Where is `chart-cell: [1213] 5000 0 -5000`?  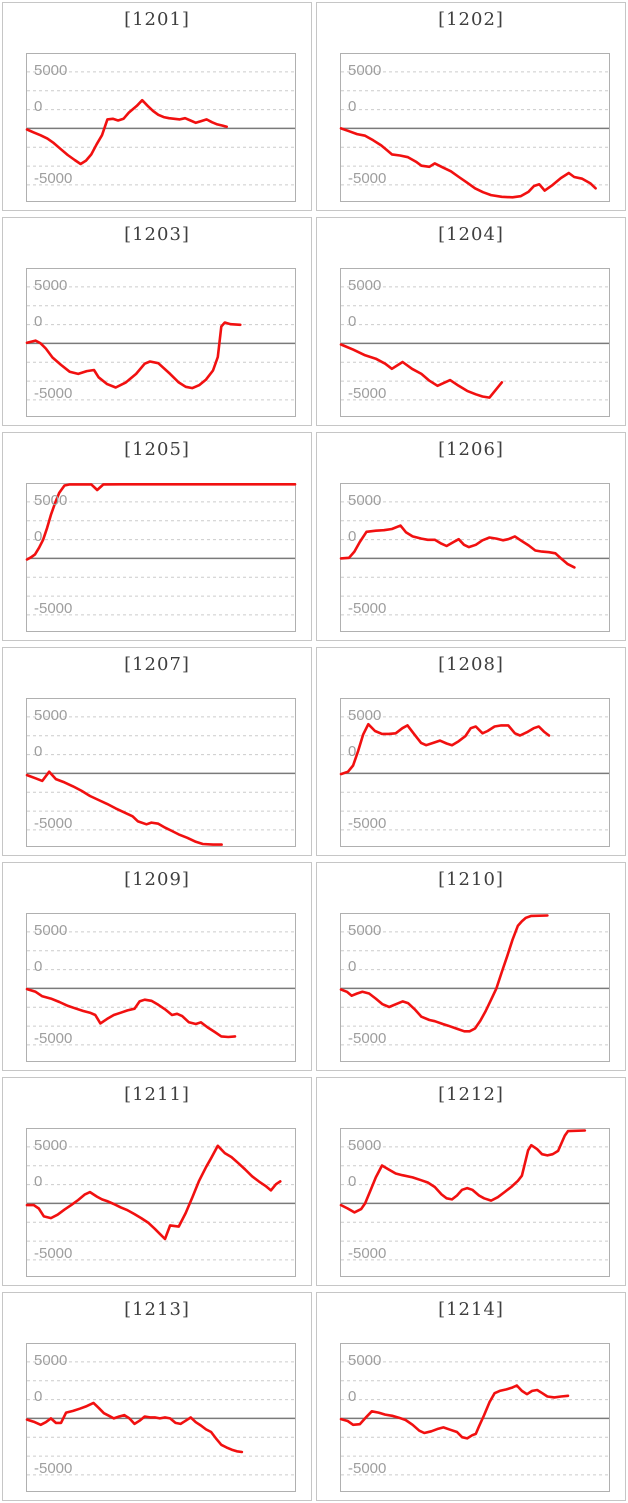
chart-cell: [1213] 5000 0 -5000 is located at coordinates (157, 1396).